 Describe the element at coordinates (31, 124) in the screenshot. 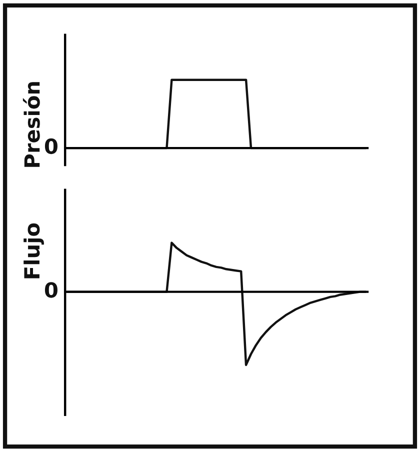

I see `y-axis-title: Presión` at that location.